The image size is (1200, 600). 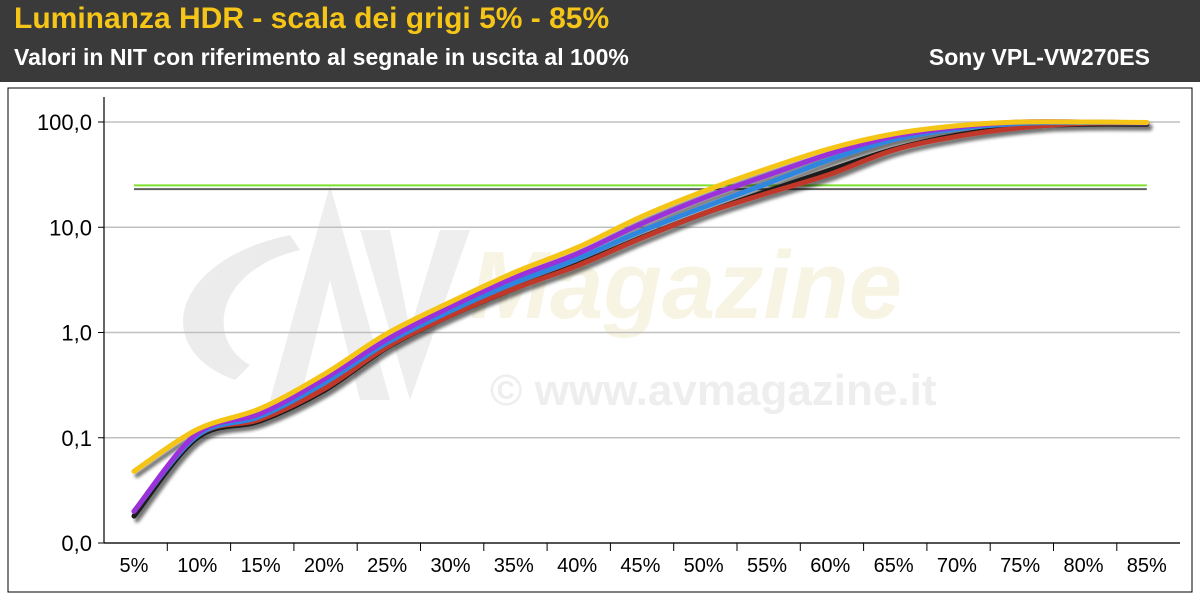 I want to click on x-tick-label: 35%, so click(x=514, y=566).